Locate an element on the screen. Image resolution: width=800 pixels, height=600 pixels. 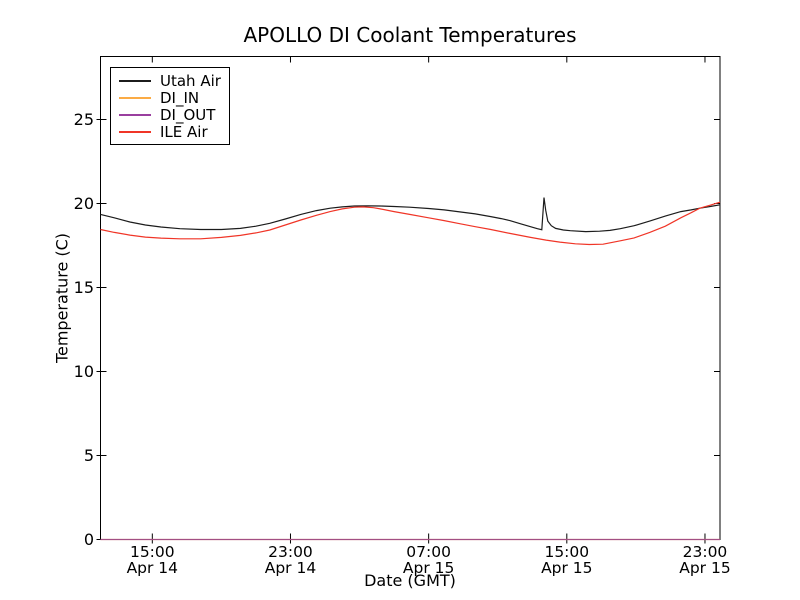
y-axis-label: Temperature (C) is located at coordinates (62, 298).